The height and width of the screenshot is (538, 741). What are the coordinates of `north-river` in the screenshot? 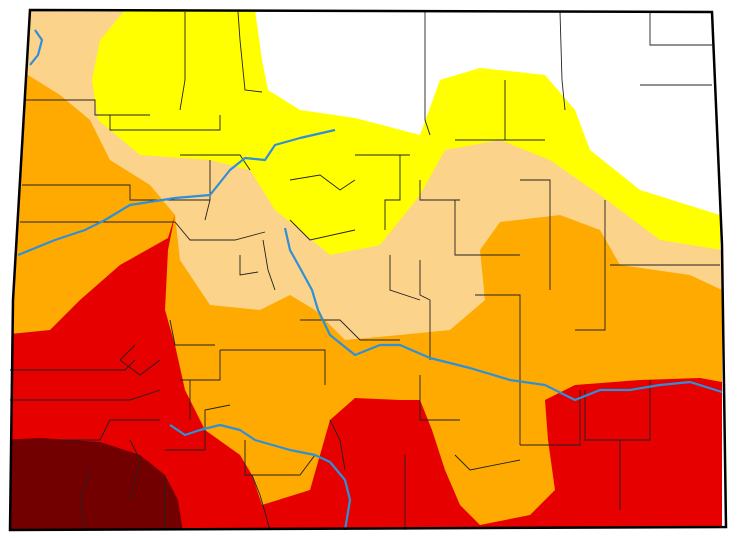 It's located at (36, 47).